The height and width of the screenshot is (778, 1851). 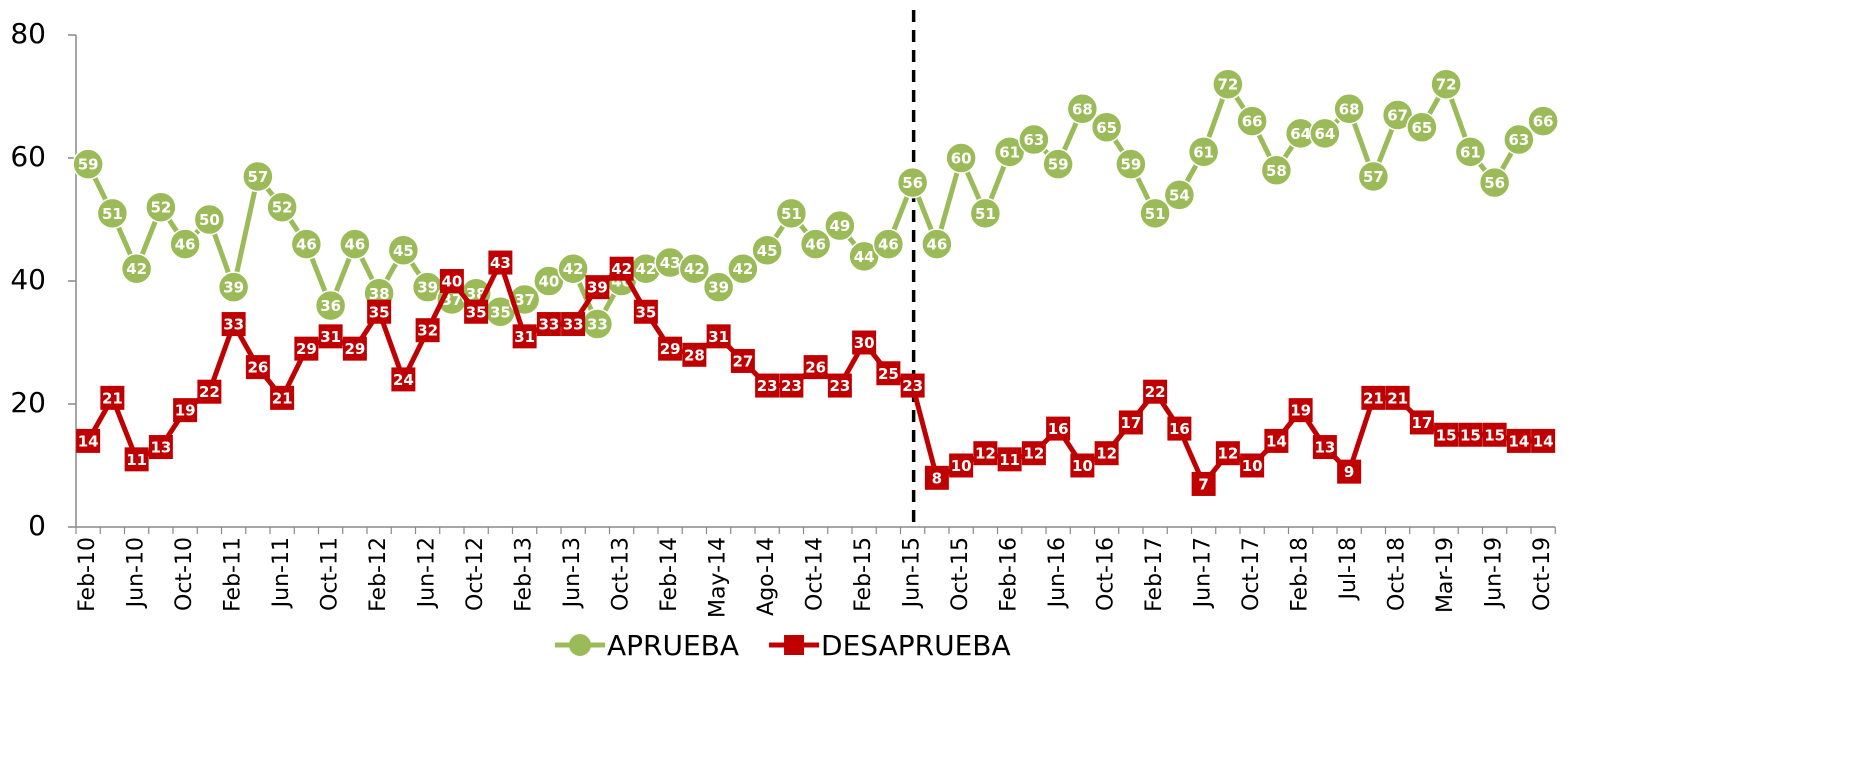 What do you see at coordinates (28, 156) in the screenshot?
I see `y-tick-label: 60` at bounding box center [28, 156].